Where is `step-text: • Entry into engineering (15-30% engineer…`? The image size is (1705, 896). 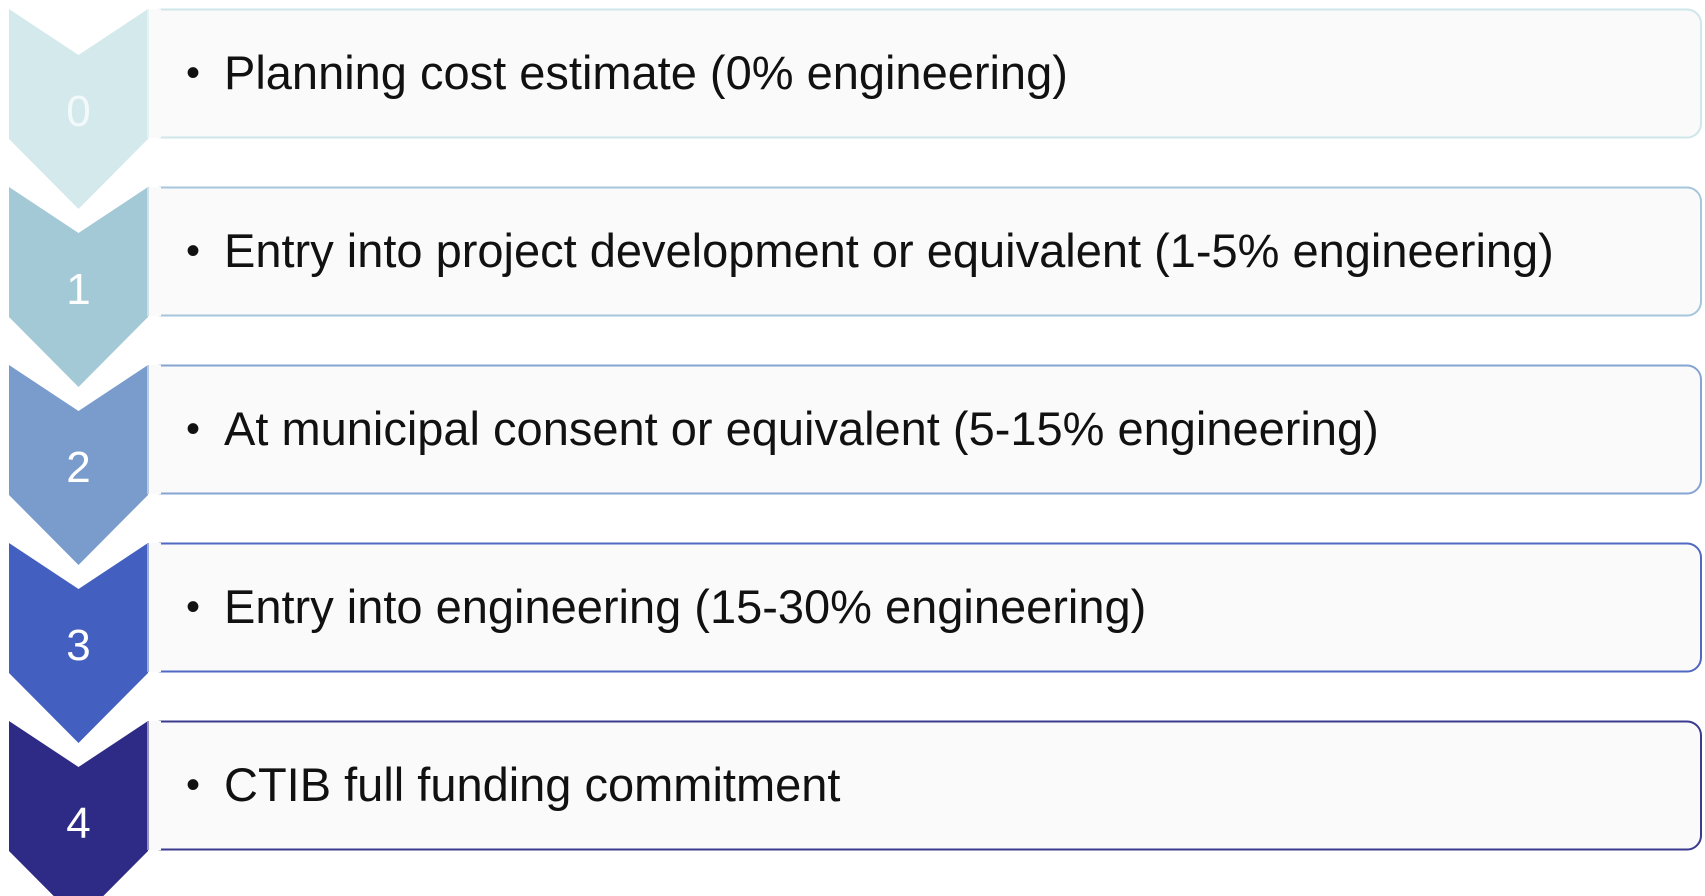 step-text: • Entry into engineering (15-30% engineer… is located at coordinates (905, 607).